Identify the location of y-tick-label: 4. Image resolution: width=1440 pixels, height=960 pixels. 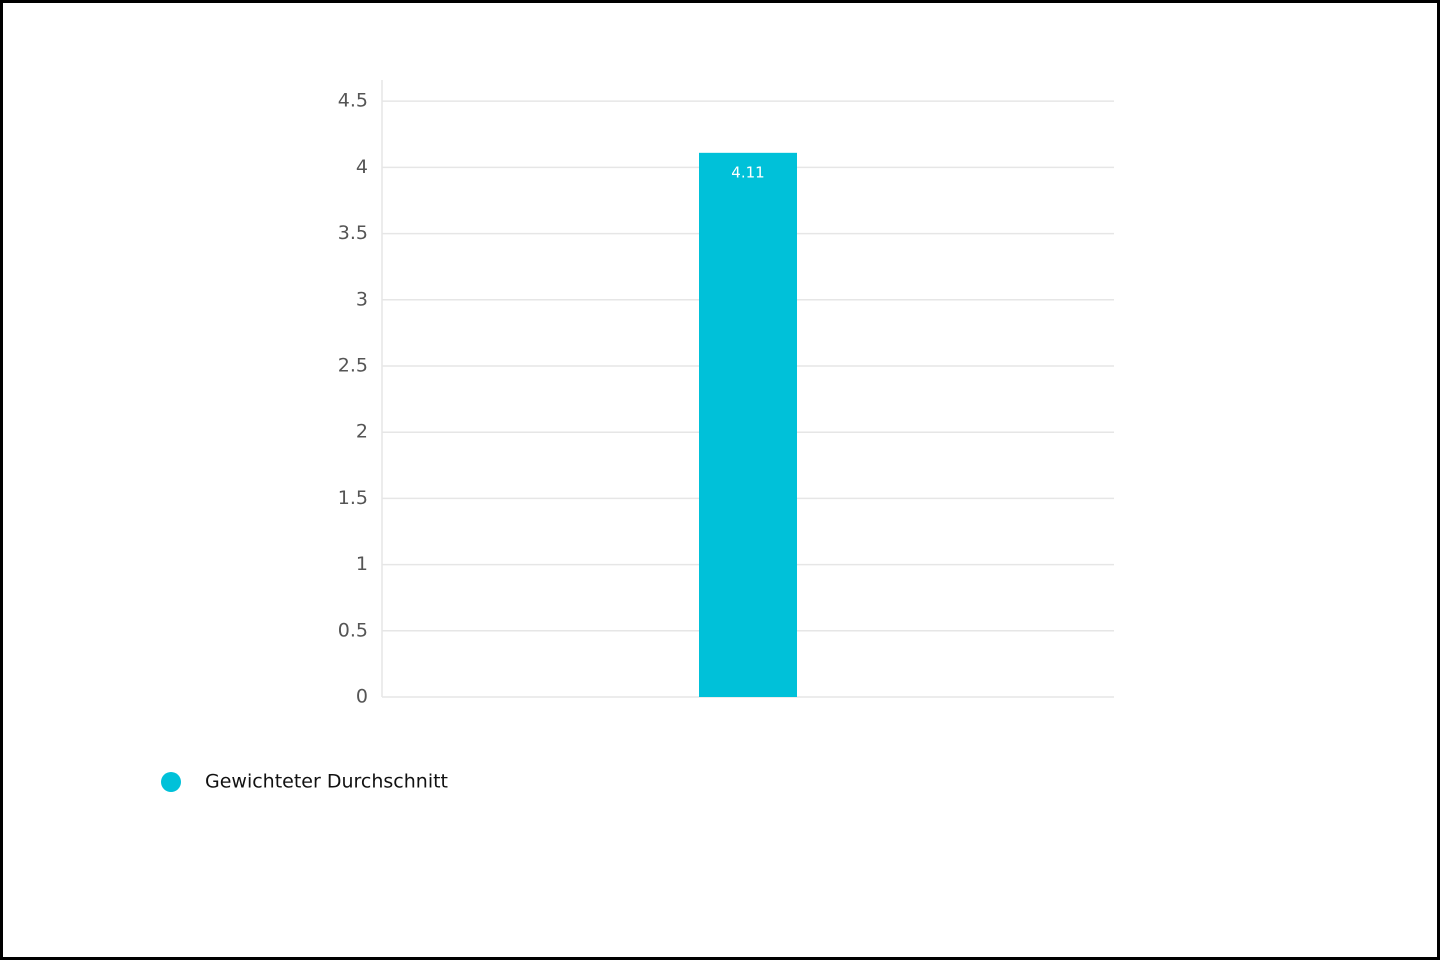
(362, 167).